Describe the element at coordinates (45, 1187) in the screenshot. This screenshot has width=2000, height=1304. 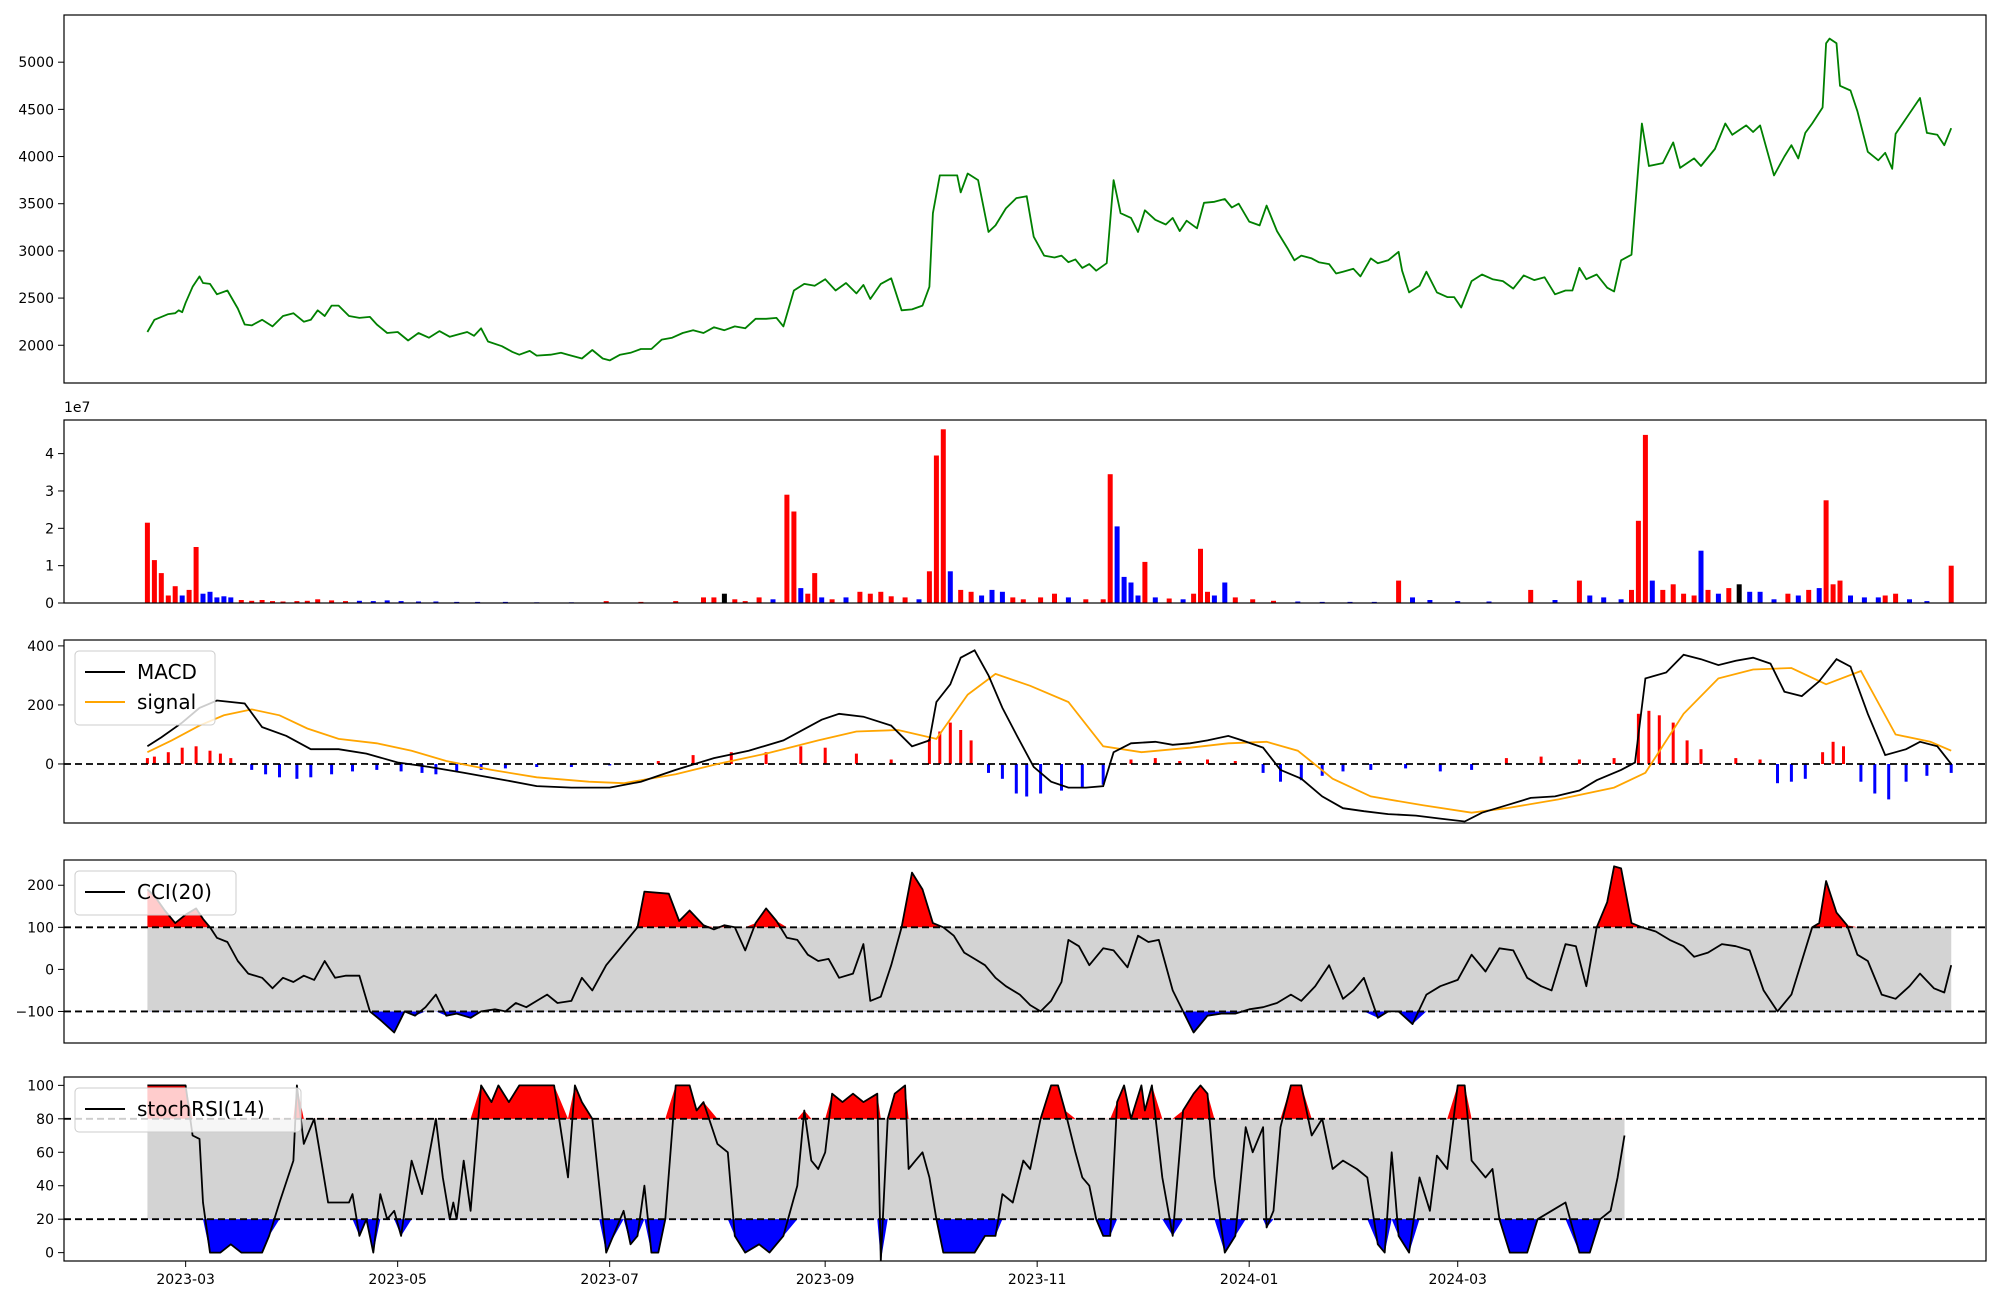
I see `y-tick-label: 40` at that location.